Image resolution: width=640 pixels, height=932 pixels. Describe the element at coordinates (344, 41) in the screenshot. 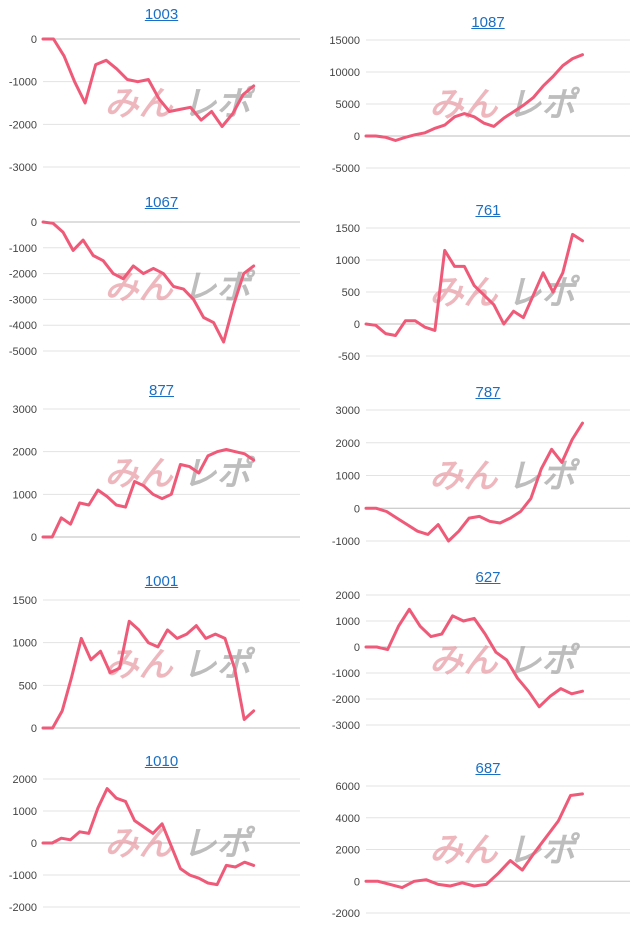

I see `y-tick-label: 15000` at that location.